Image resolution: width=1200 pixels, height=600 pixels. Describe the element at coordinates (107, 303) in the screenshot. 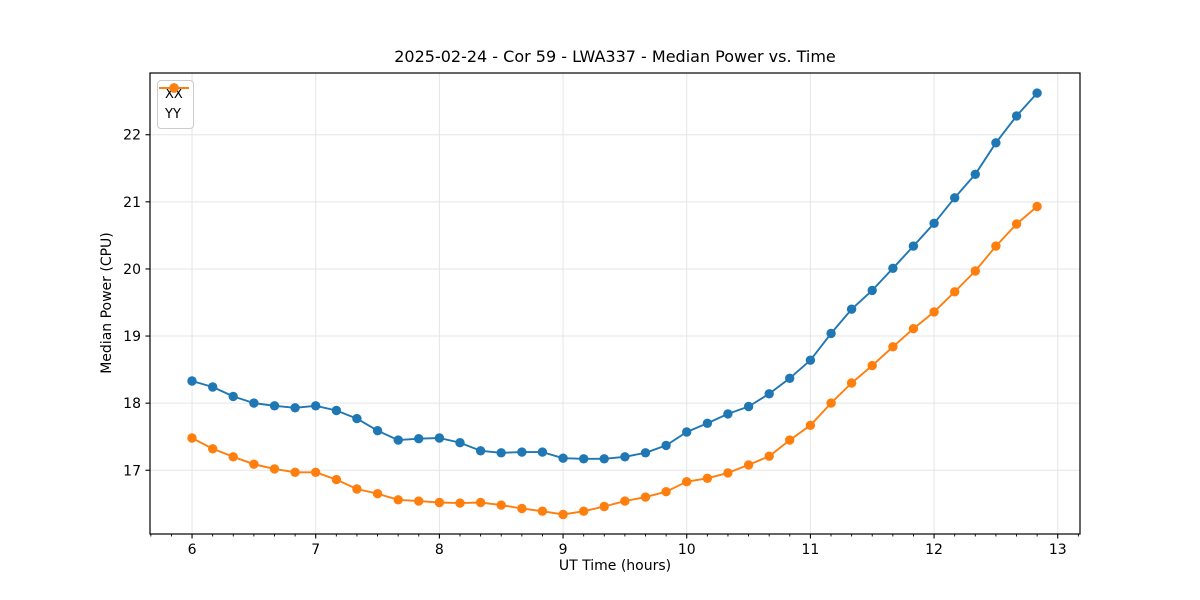

I see `y-axis-label: Median Power (CPU)` at that location.